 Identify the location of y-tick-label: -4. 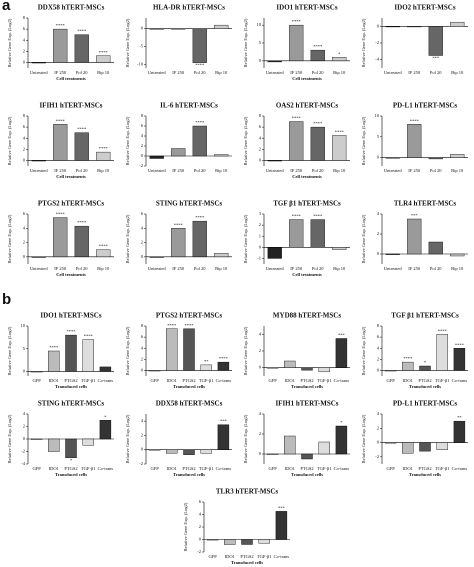
(23, 463).